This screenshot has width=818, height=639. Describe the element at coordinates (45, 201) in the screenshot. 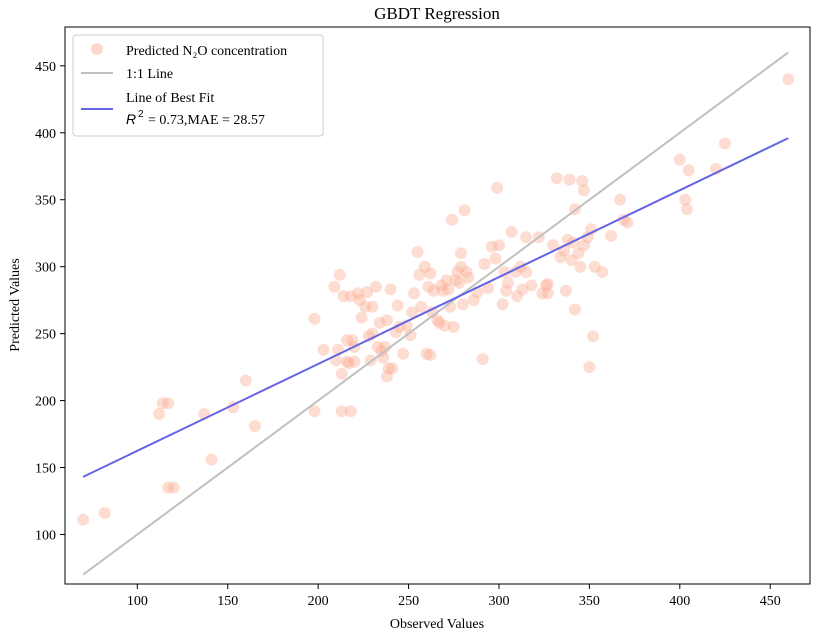

I see `y-tick-label-350: 350` at that location.